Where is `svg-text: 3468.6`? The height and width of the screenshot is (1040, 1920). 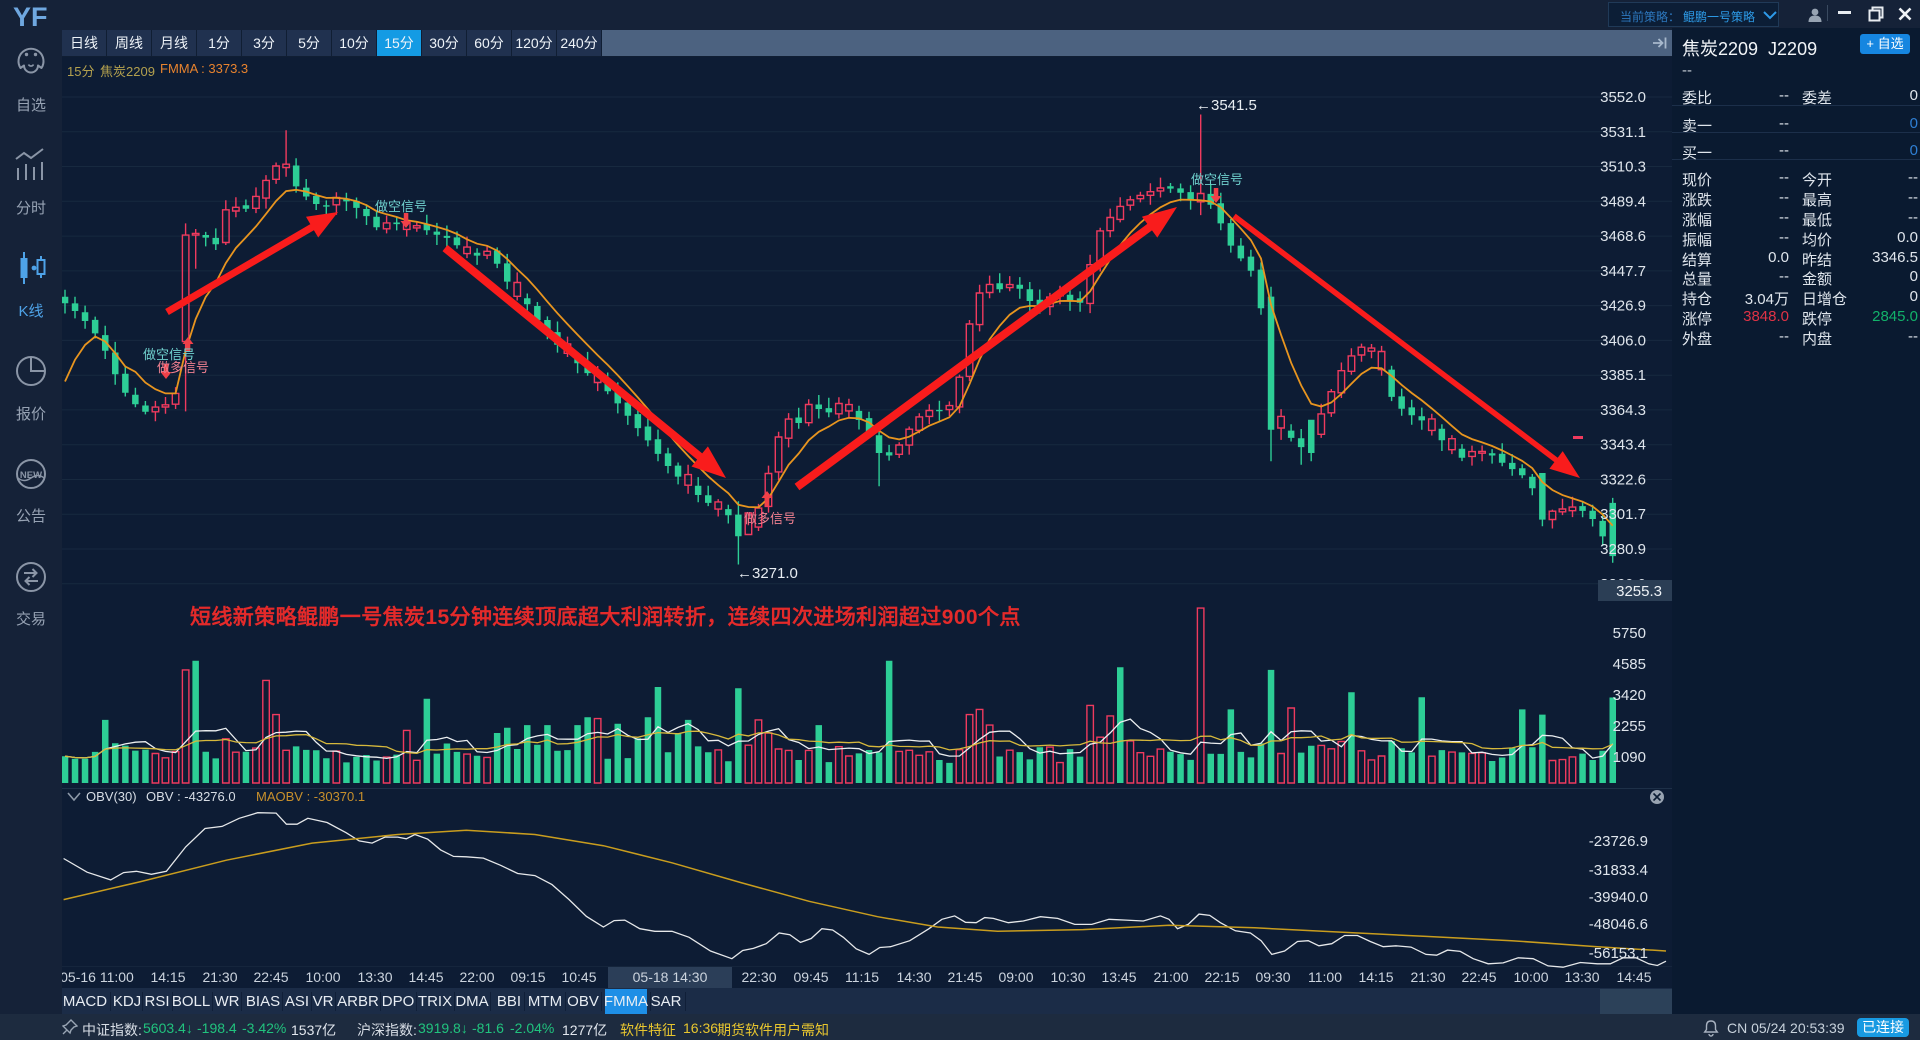 svg-text: 3468.6 is located at coordinates (1623, 236).